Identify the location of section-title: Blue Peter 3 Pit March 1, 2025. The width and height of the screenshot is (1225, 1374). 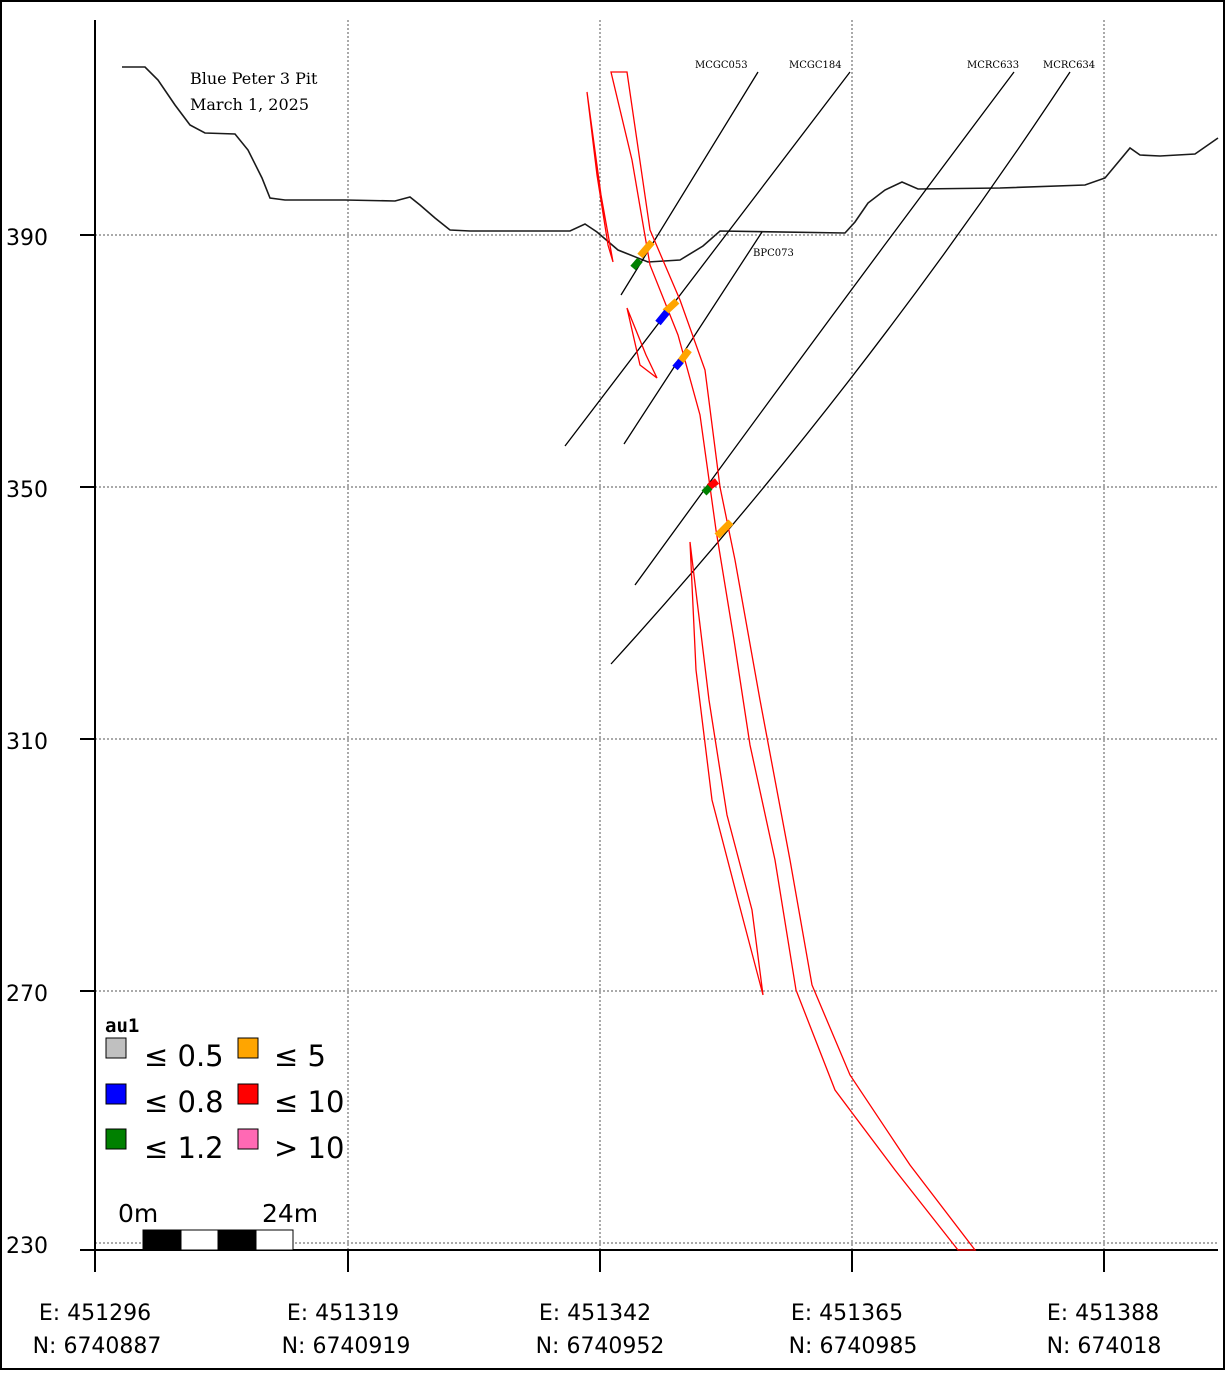
(254, 91).